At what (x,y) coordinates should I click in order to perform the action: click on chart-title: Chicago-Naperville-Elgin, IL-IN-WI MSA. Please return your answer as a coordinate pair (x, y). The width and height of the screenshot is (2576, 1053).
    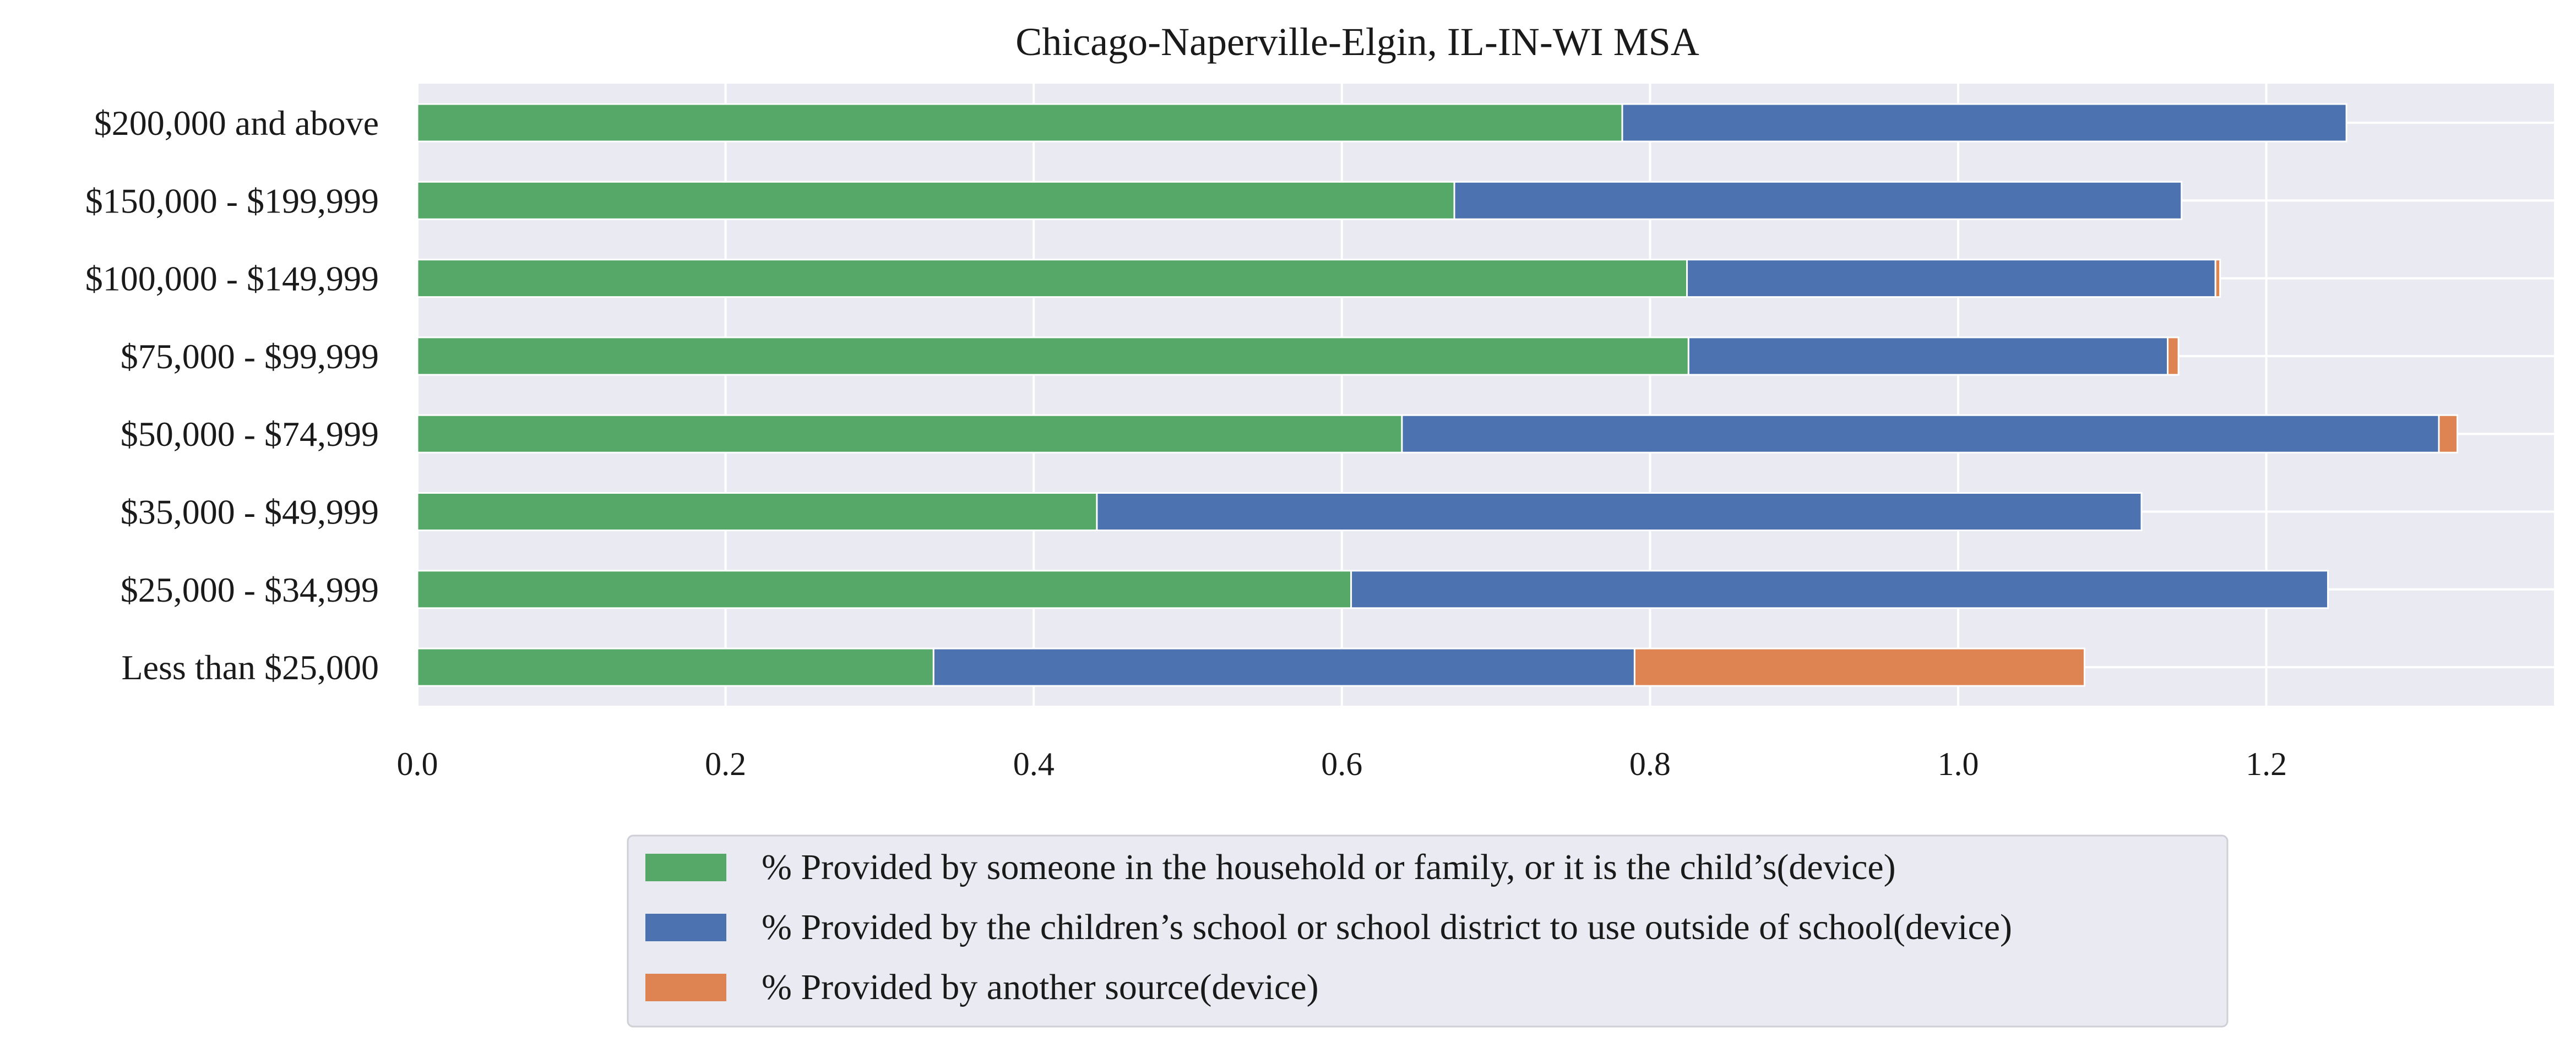
    Looking at the image, I should click on (1357, 42).